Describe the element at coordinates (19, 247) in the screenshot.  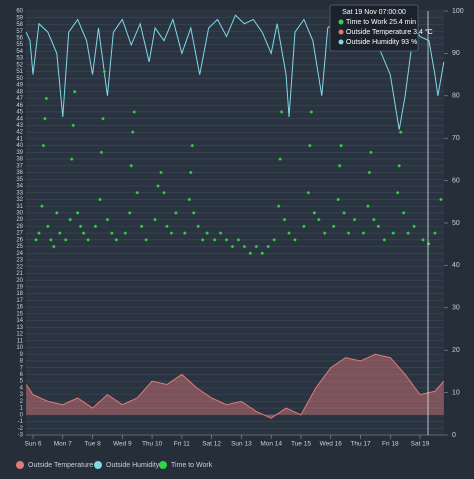
I see `y-tick-label: 25` at that location.